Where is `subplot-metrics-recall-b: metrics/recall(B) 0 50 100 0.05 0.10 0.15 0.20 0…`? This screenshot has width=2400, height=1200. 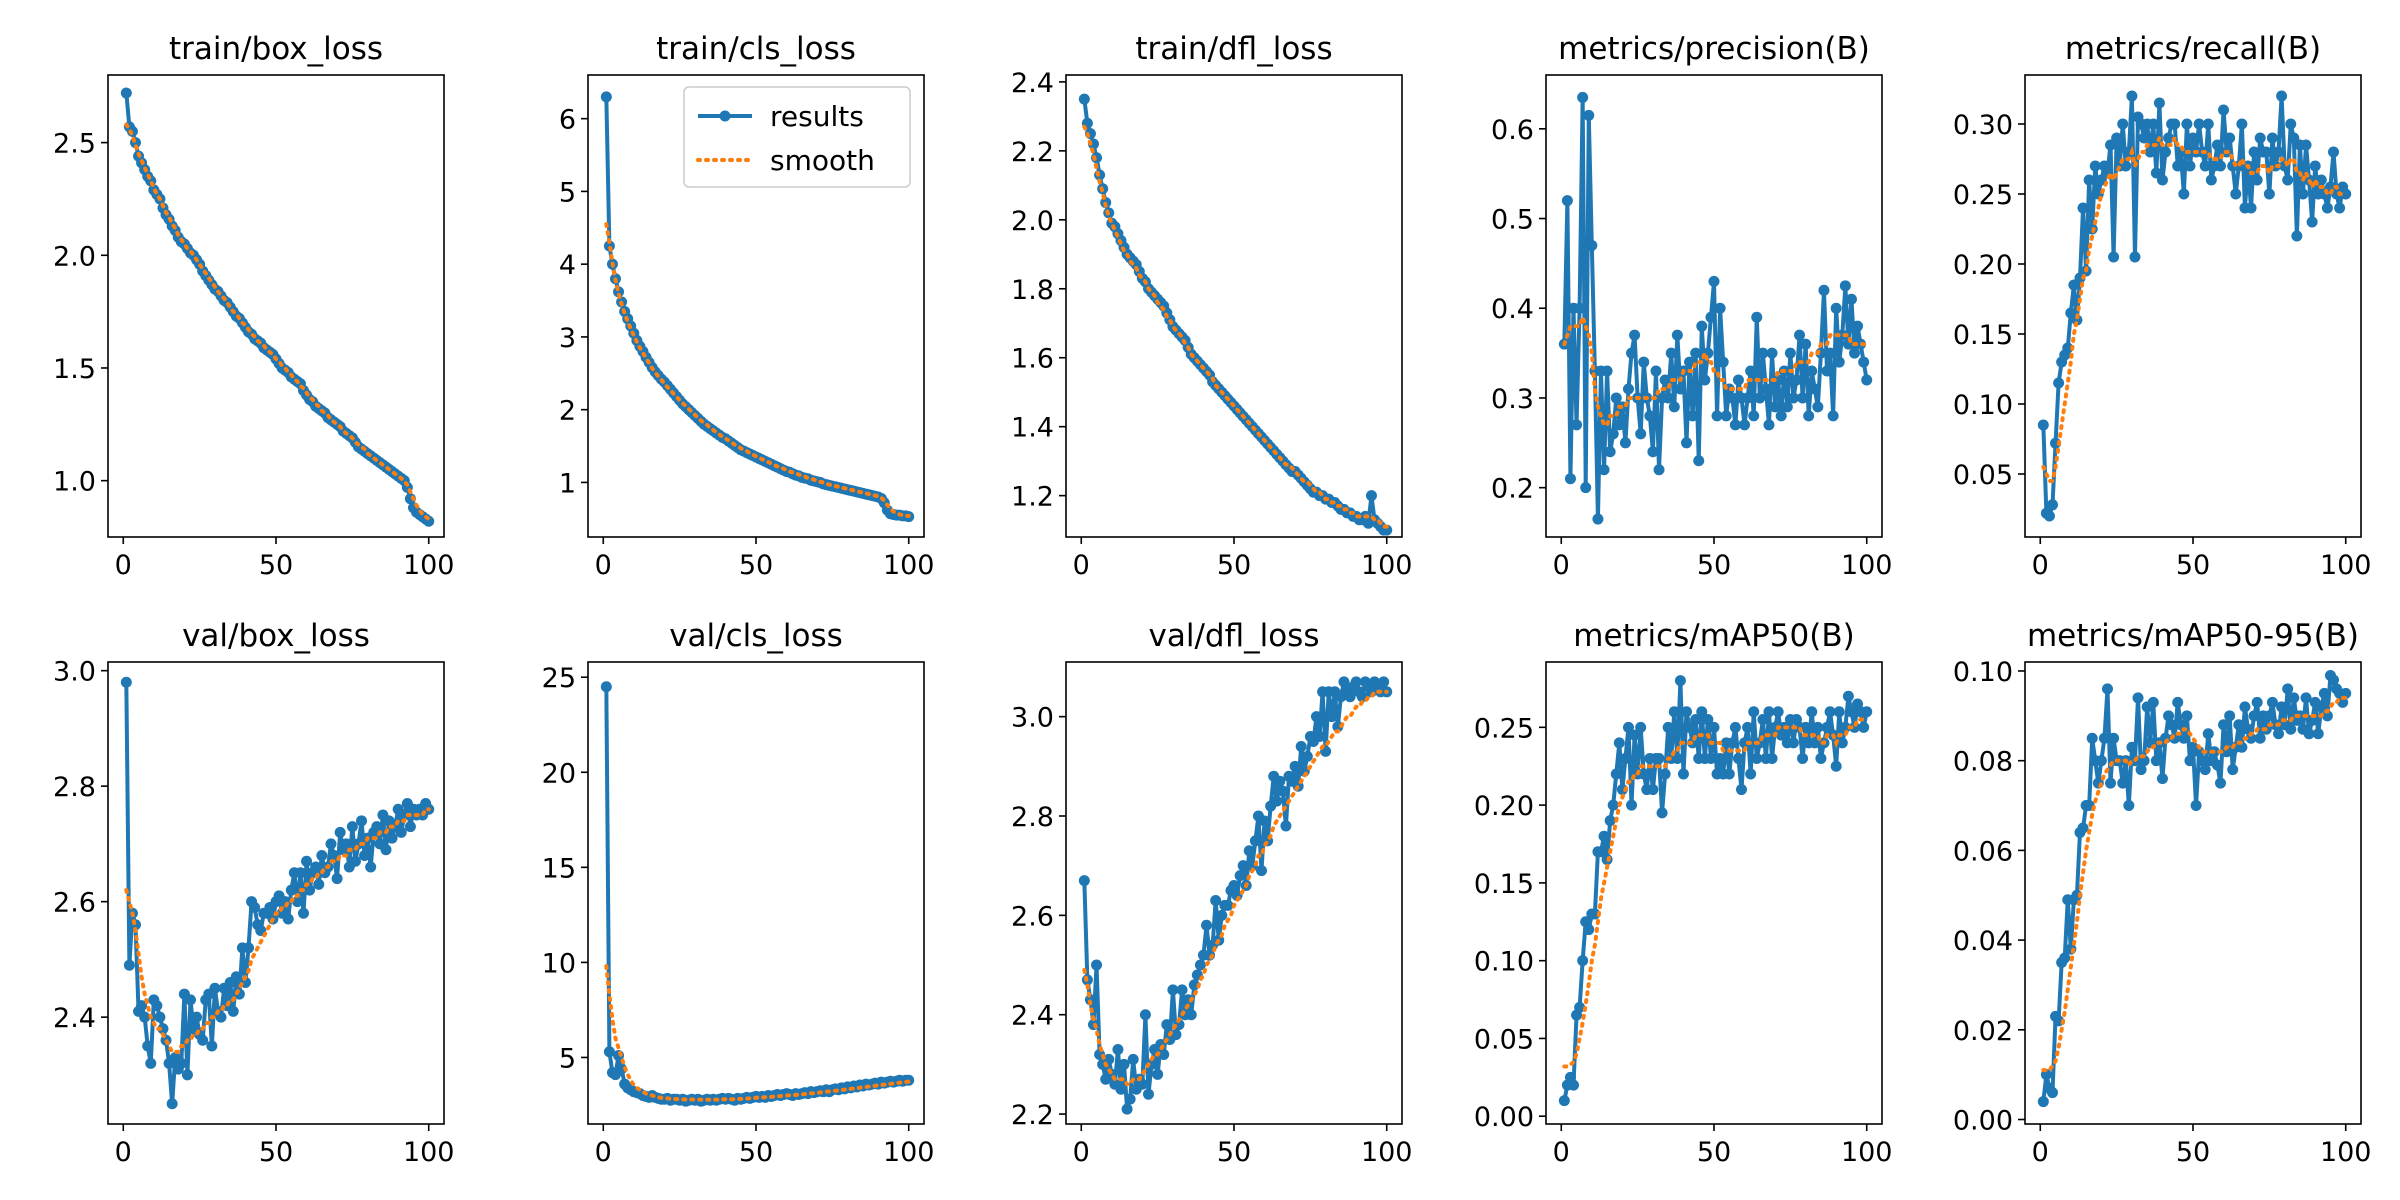
subplot-metrics-recall-b: metrics/recall(B) 0 50 100 0.05 0.10 0.15 0.20 0… is located at coordinates (2162, 306).